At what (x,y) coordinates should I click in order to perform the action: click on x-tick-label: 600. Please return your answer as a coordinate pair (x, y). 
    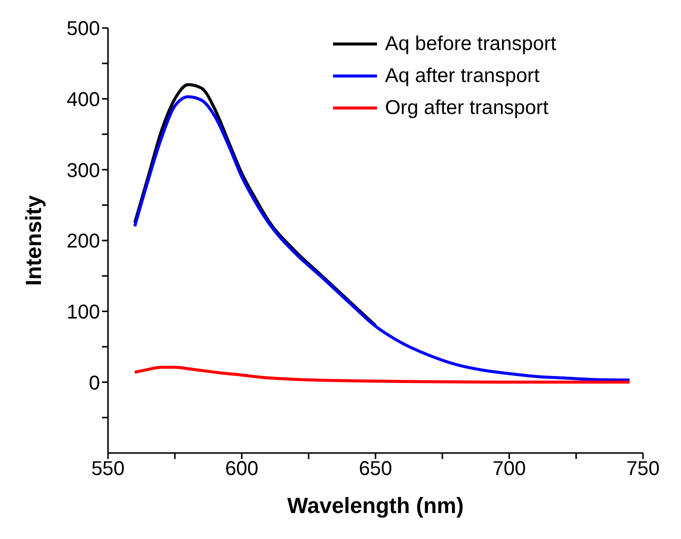
    Looking at the image, I should click on (241, 469).